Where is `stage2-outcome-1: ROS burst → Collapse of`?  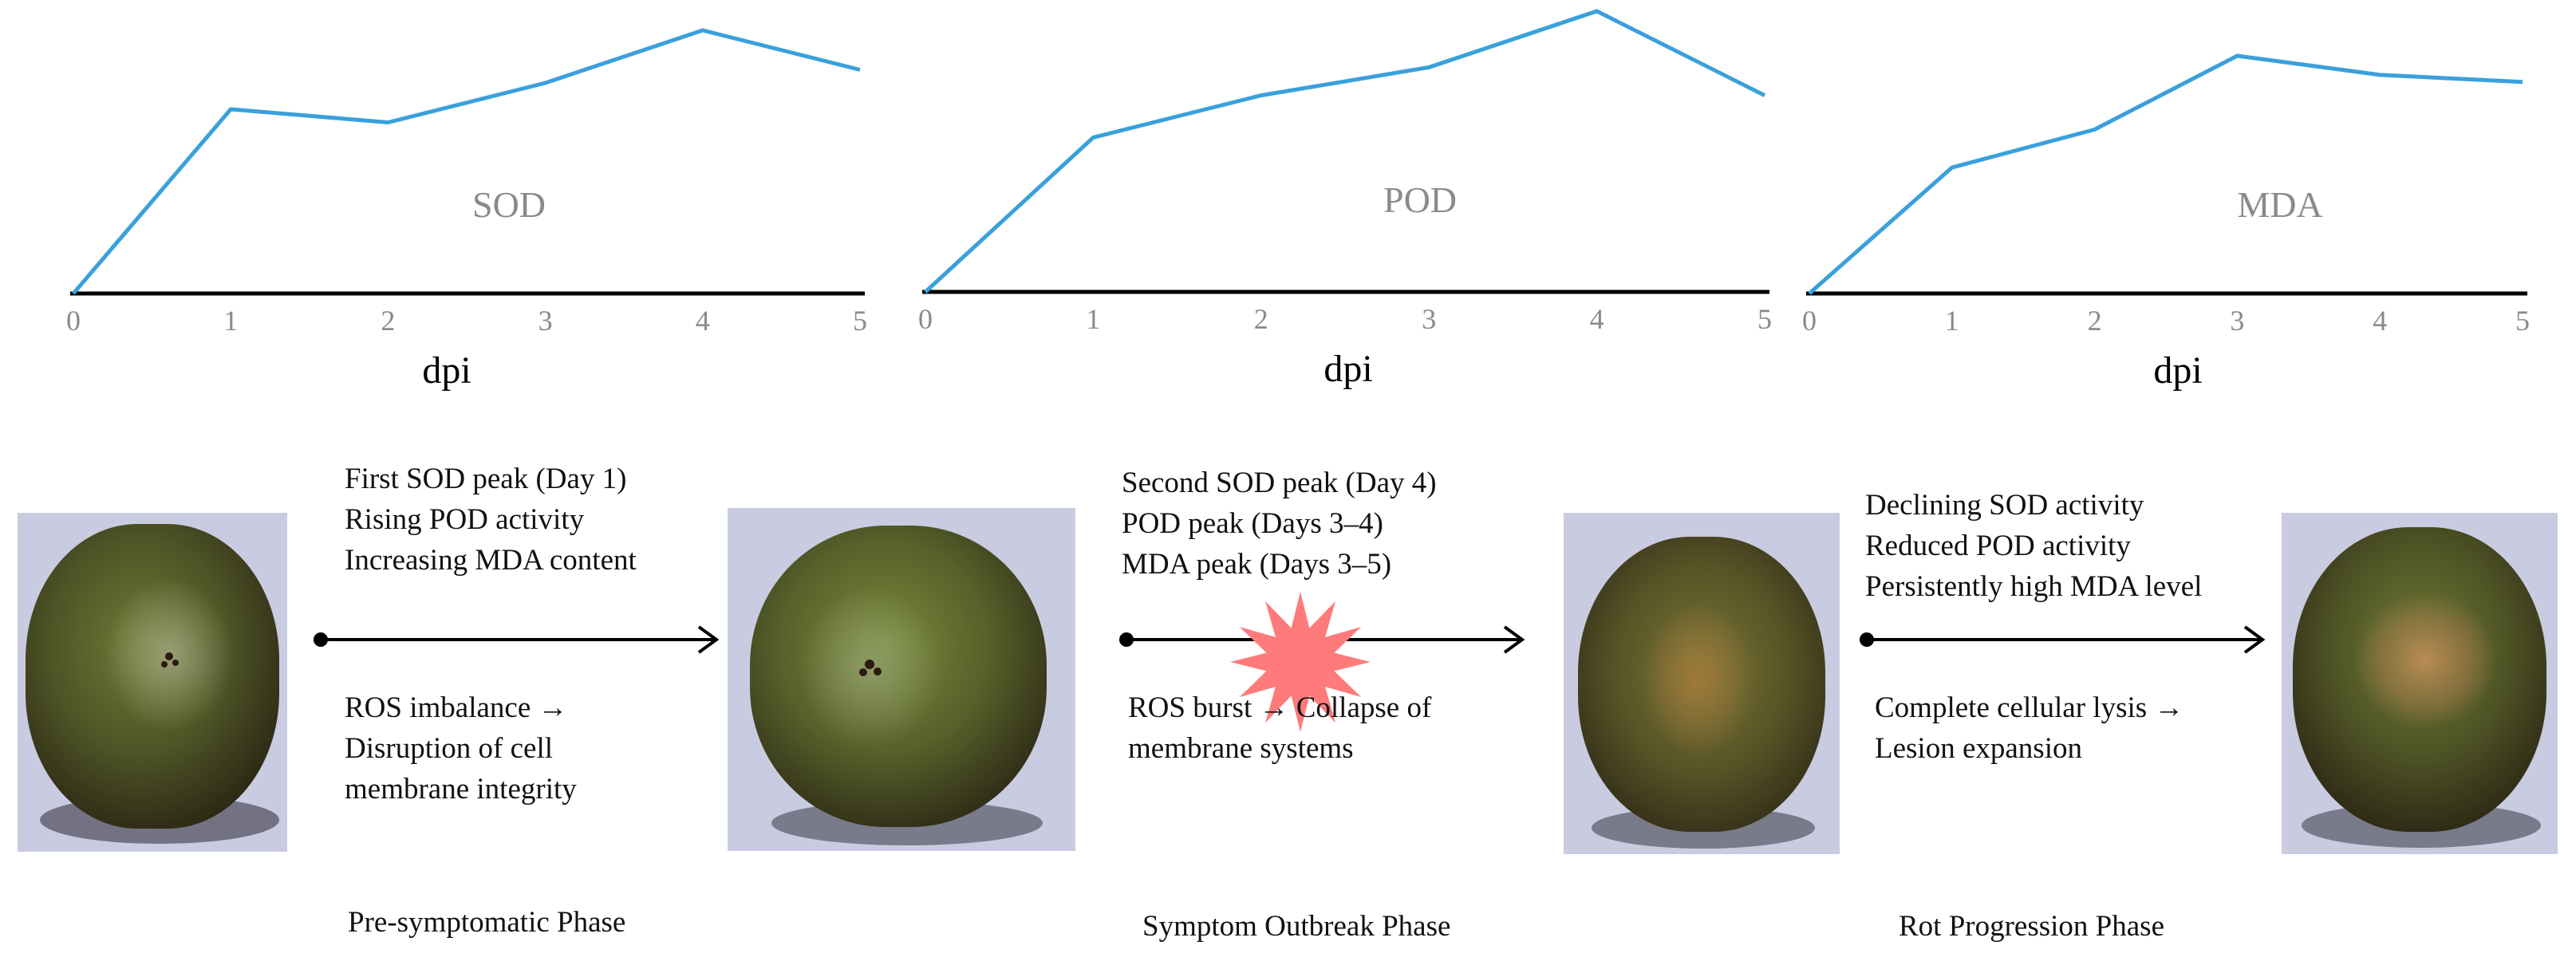
stage2-outcome-1: ROS burst → Collapse of is located at coordinates (1280, 707).